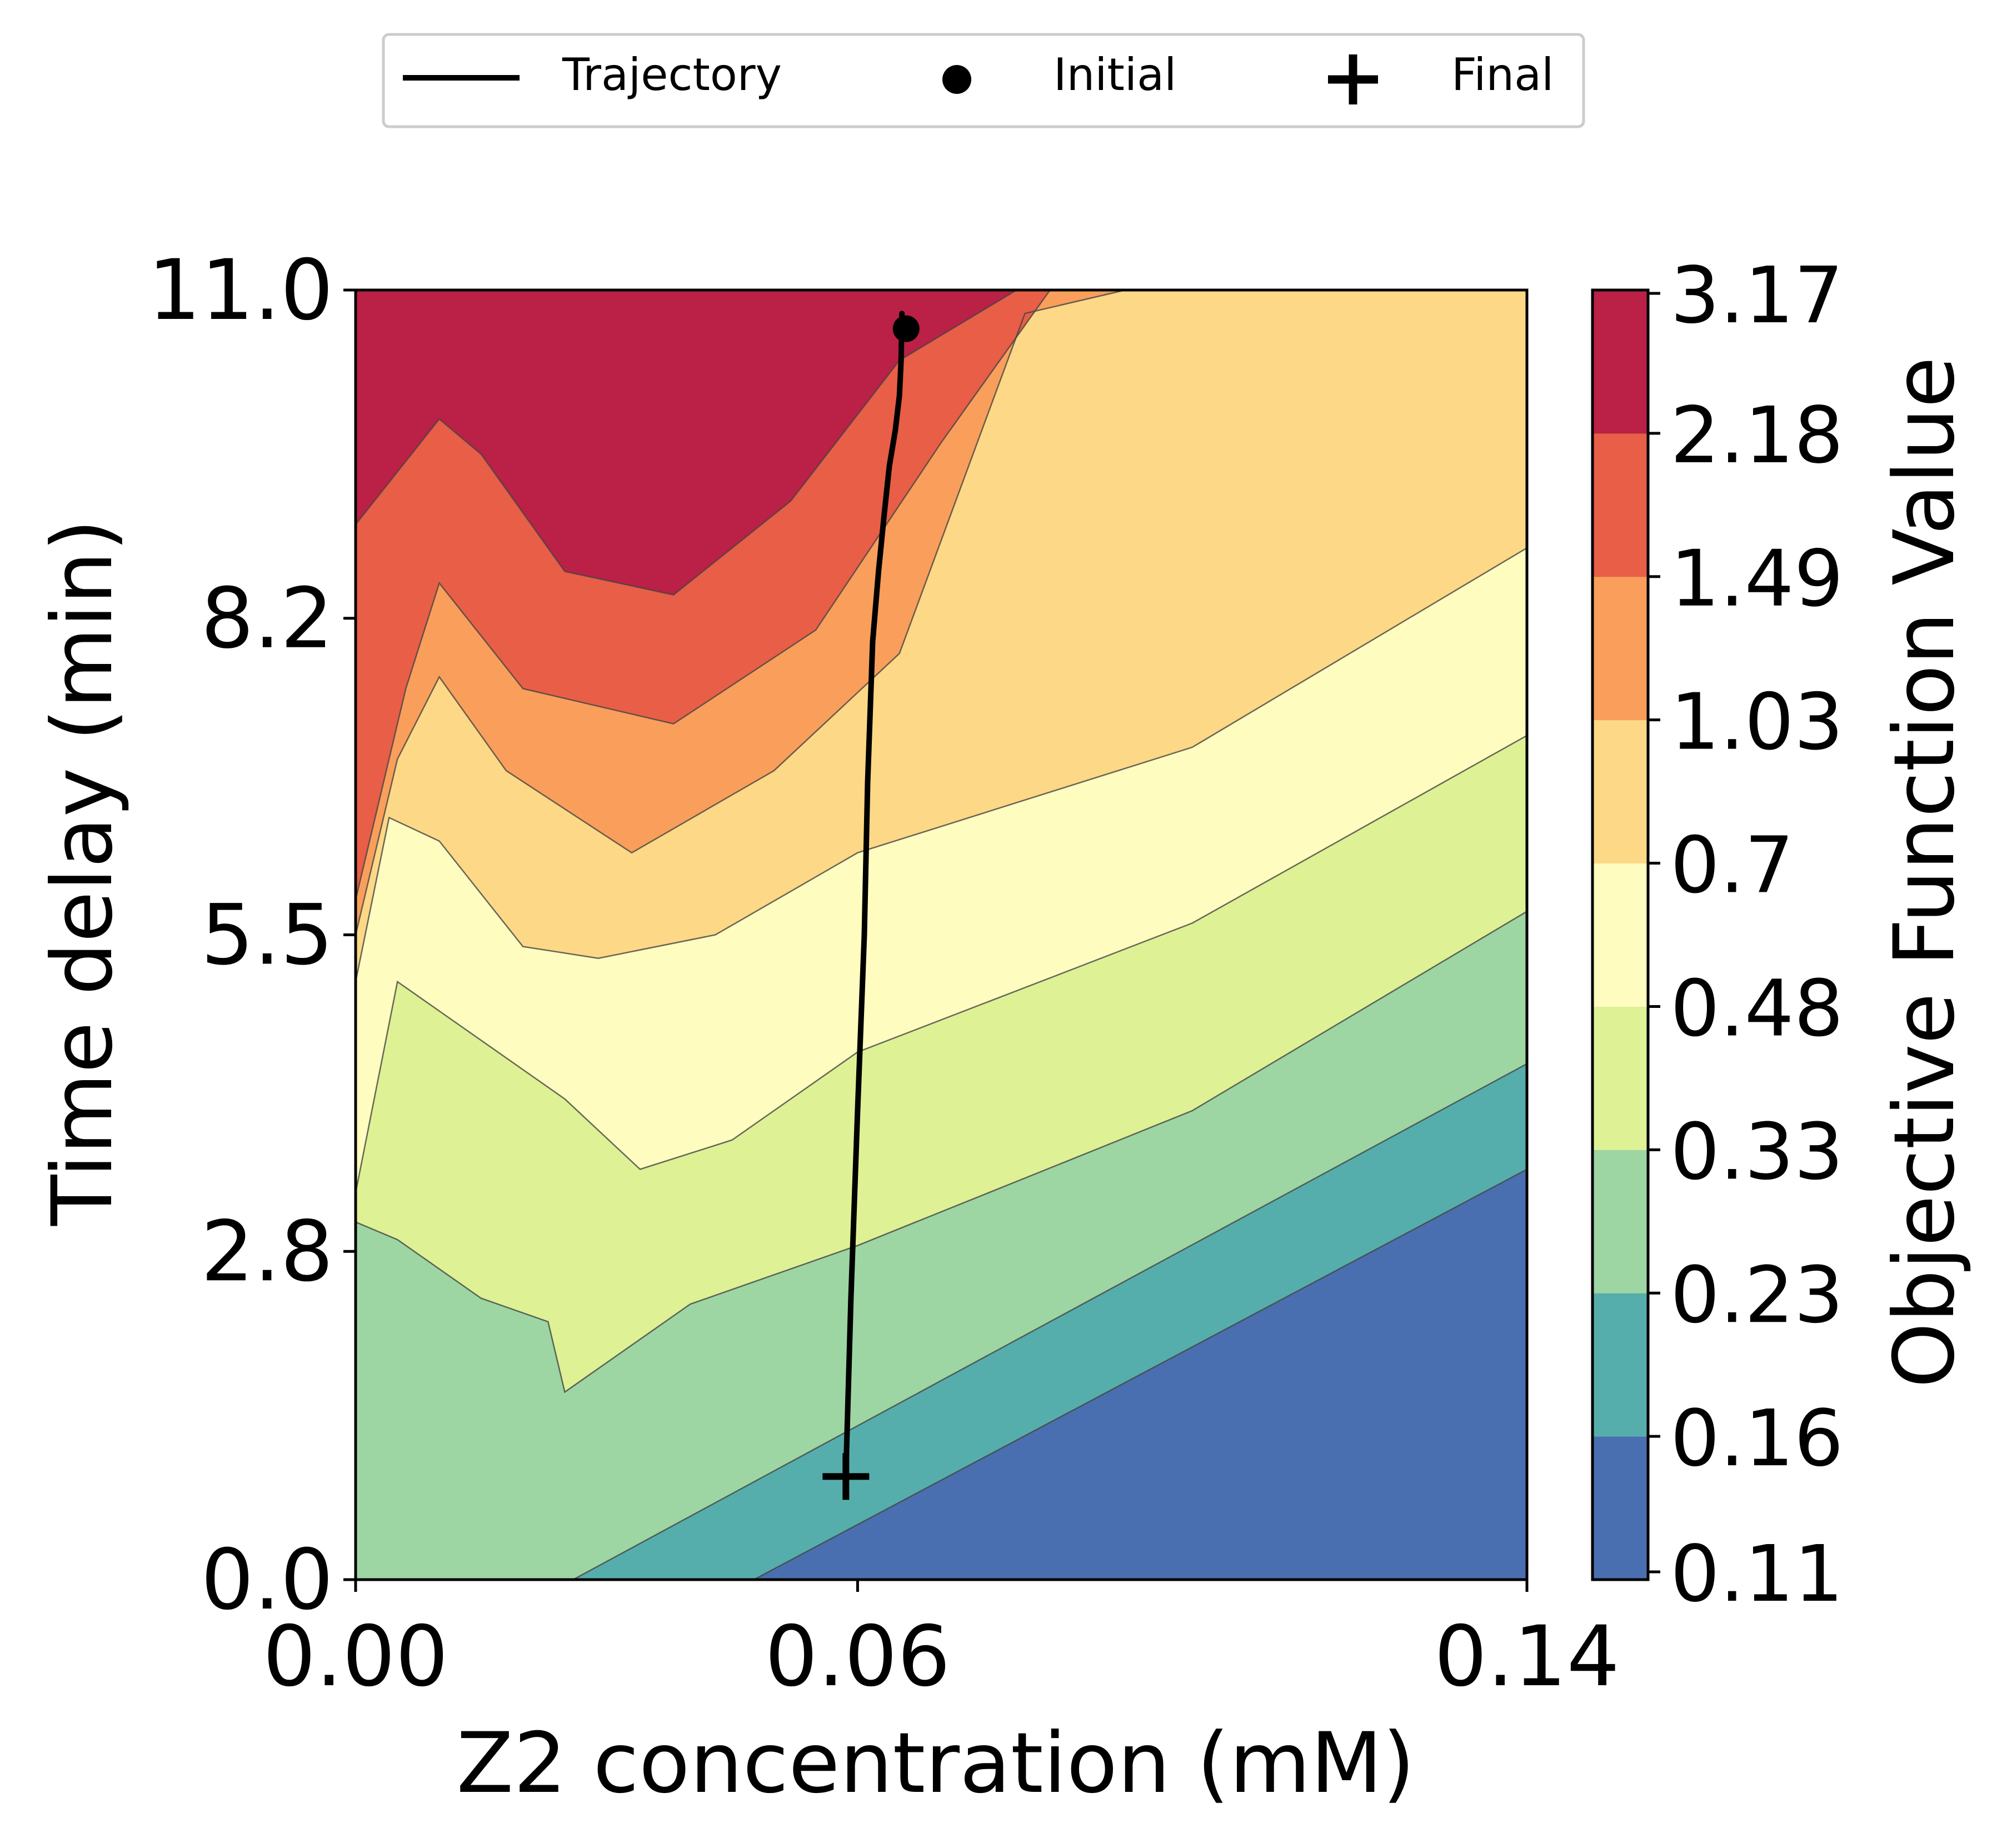 This screenshot has height=1848, width=1997. I want to click on x-tick-label: 0.14, so click(1527, 1657).